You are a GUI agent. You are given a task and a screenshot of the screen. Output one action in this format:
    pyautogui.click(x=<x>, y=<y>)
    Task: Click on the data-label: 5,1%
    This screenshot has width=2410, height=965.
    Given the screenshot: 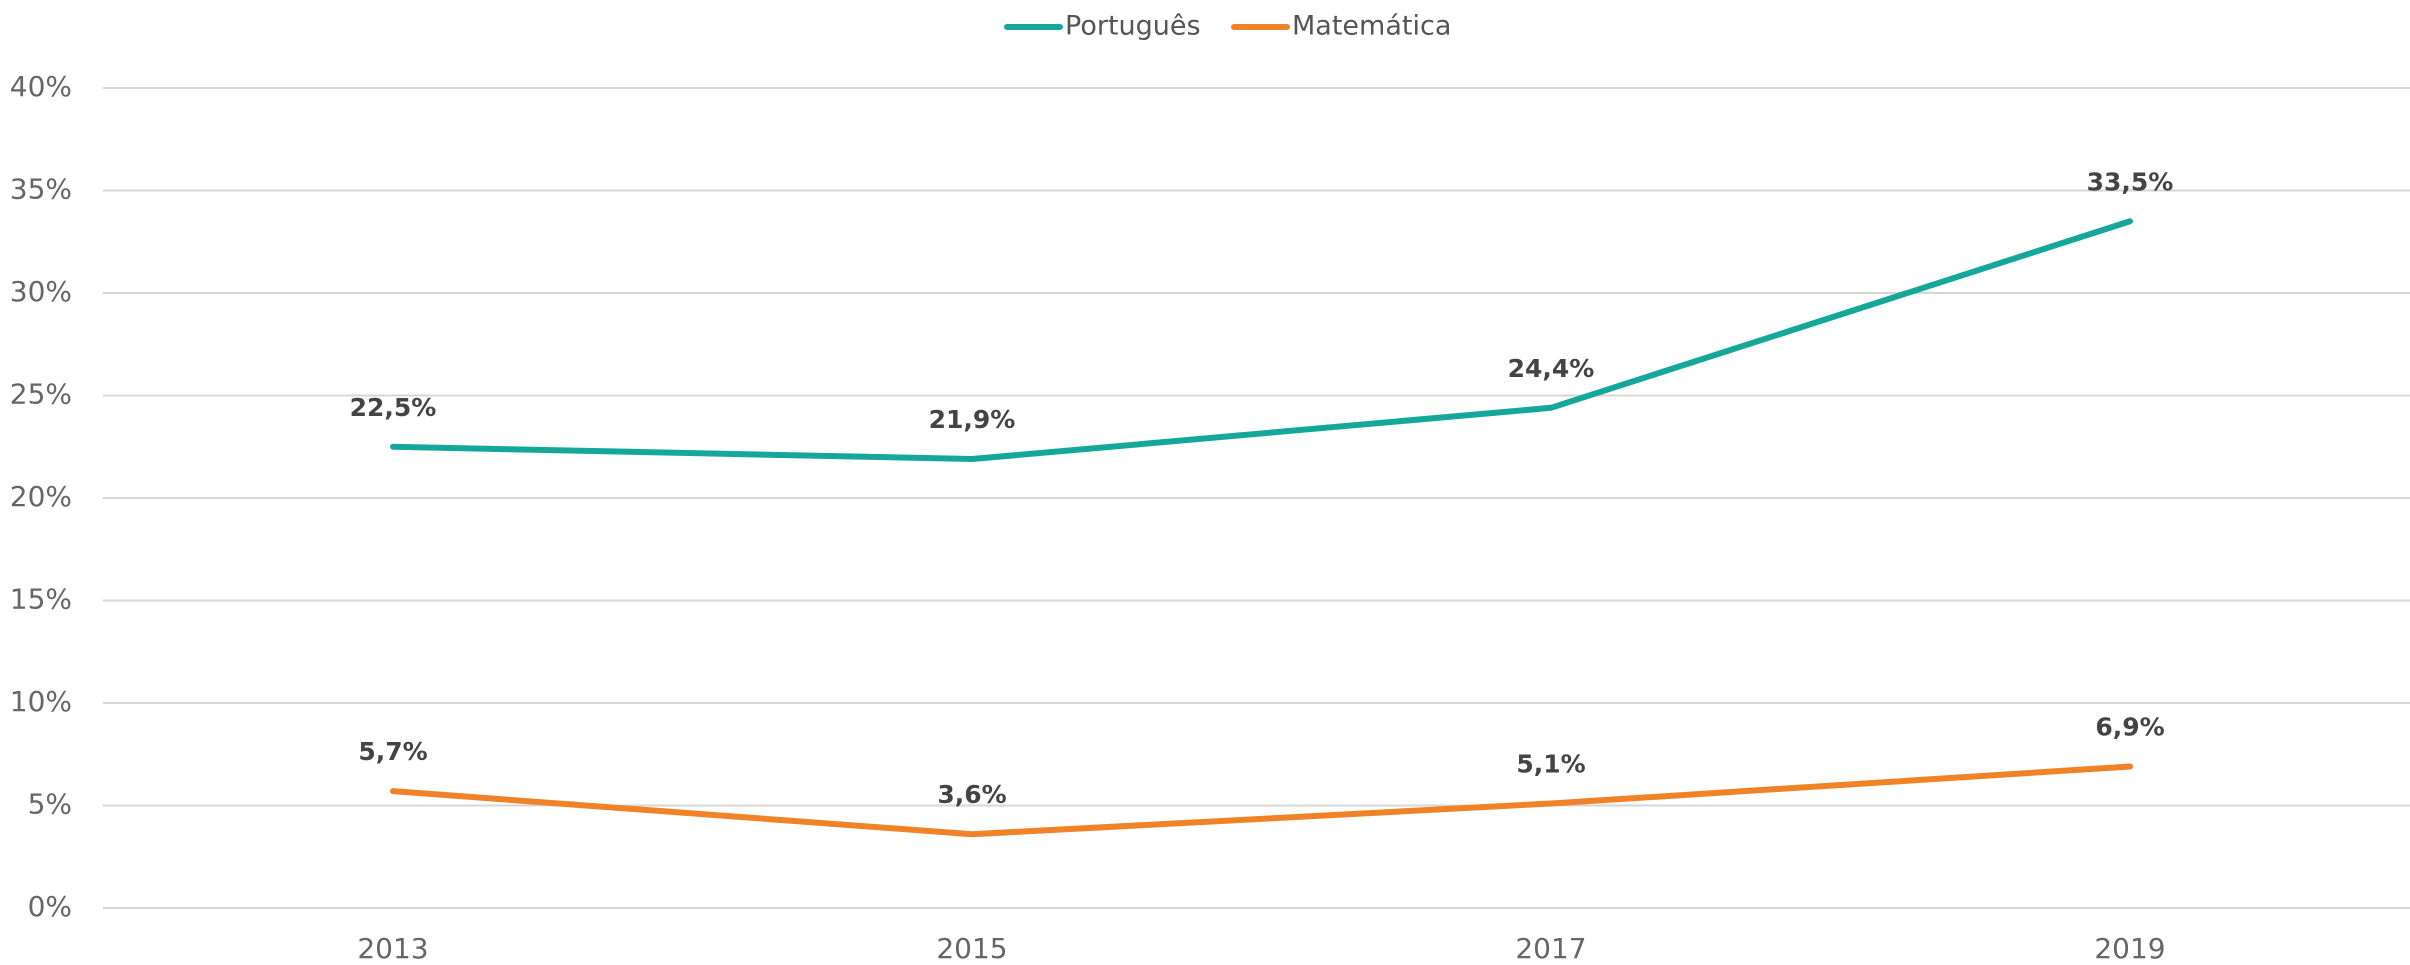 What is the action you would take?
    pyautogui.click(x=1550, y=763)
    